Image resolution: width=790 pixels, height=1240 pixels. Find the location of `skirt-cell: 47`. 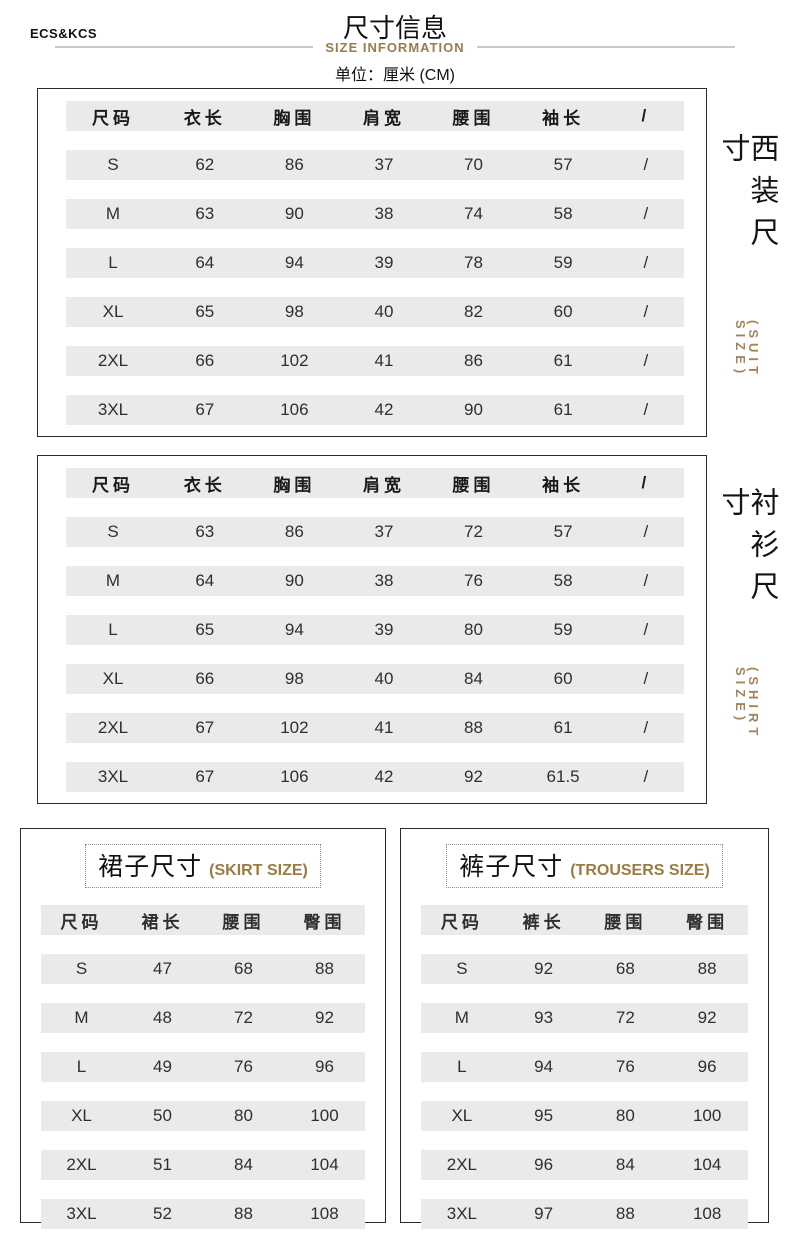

skirt-cell: 47 is located at coordinates (162, 968).